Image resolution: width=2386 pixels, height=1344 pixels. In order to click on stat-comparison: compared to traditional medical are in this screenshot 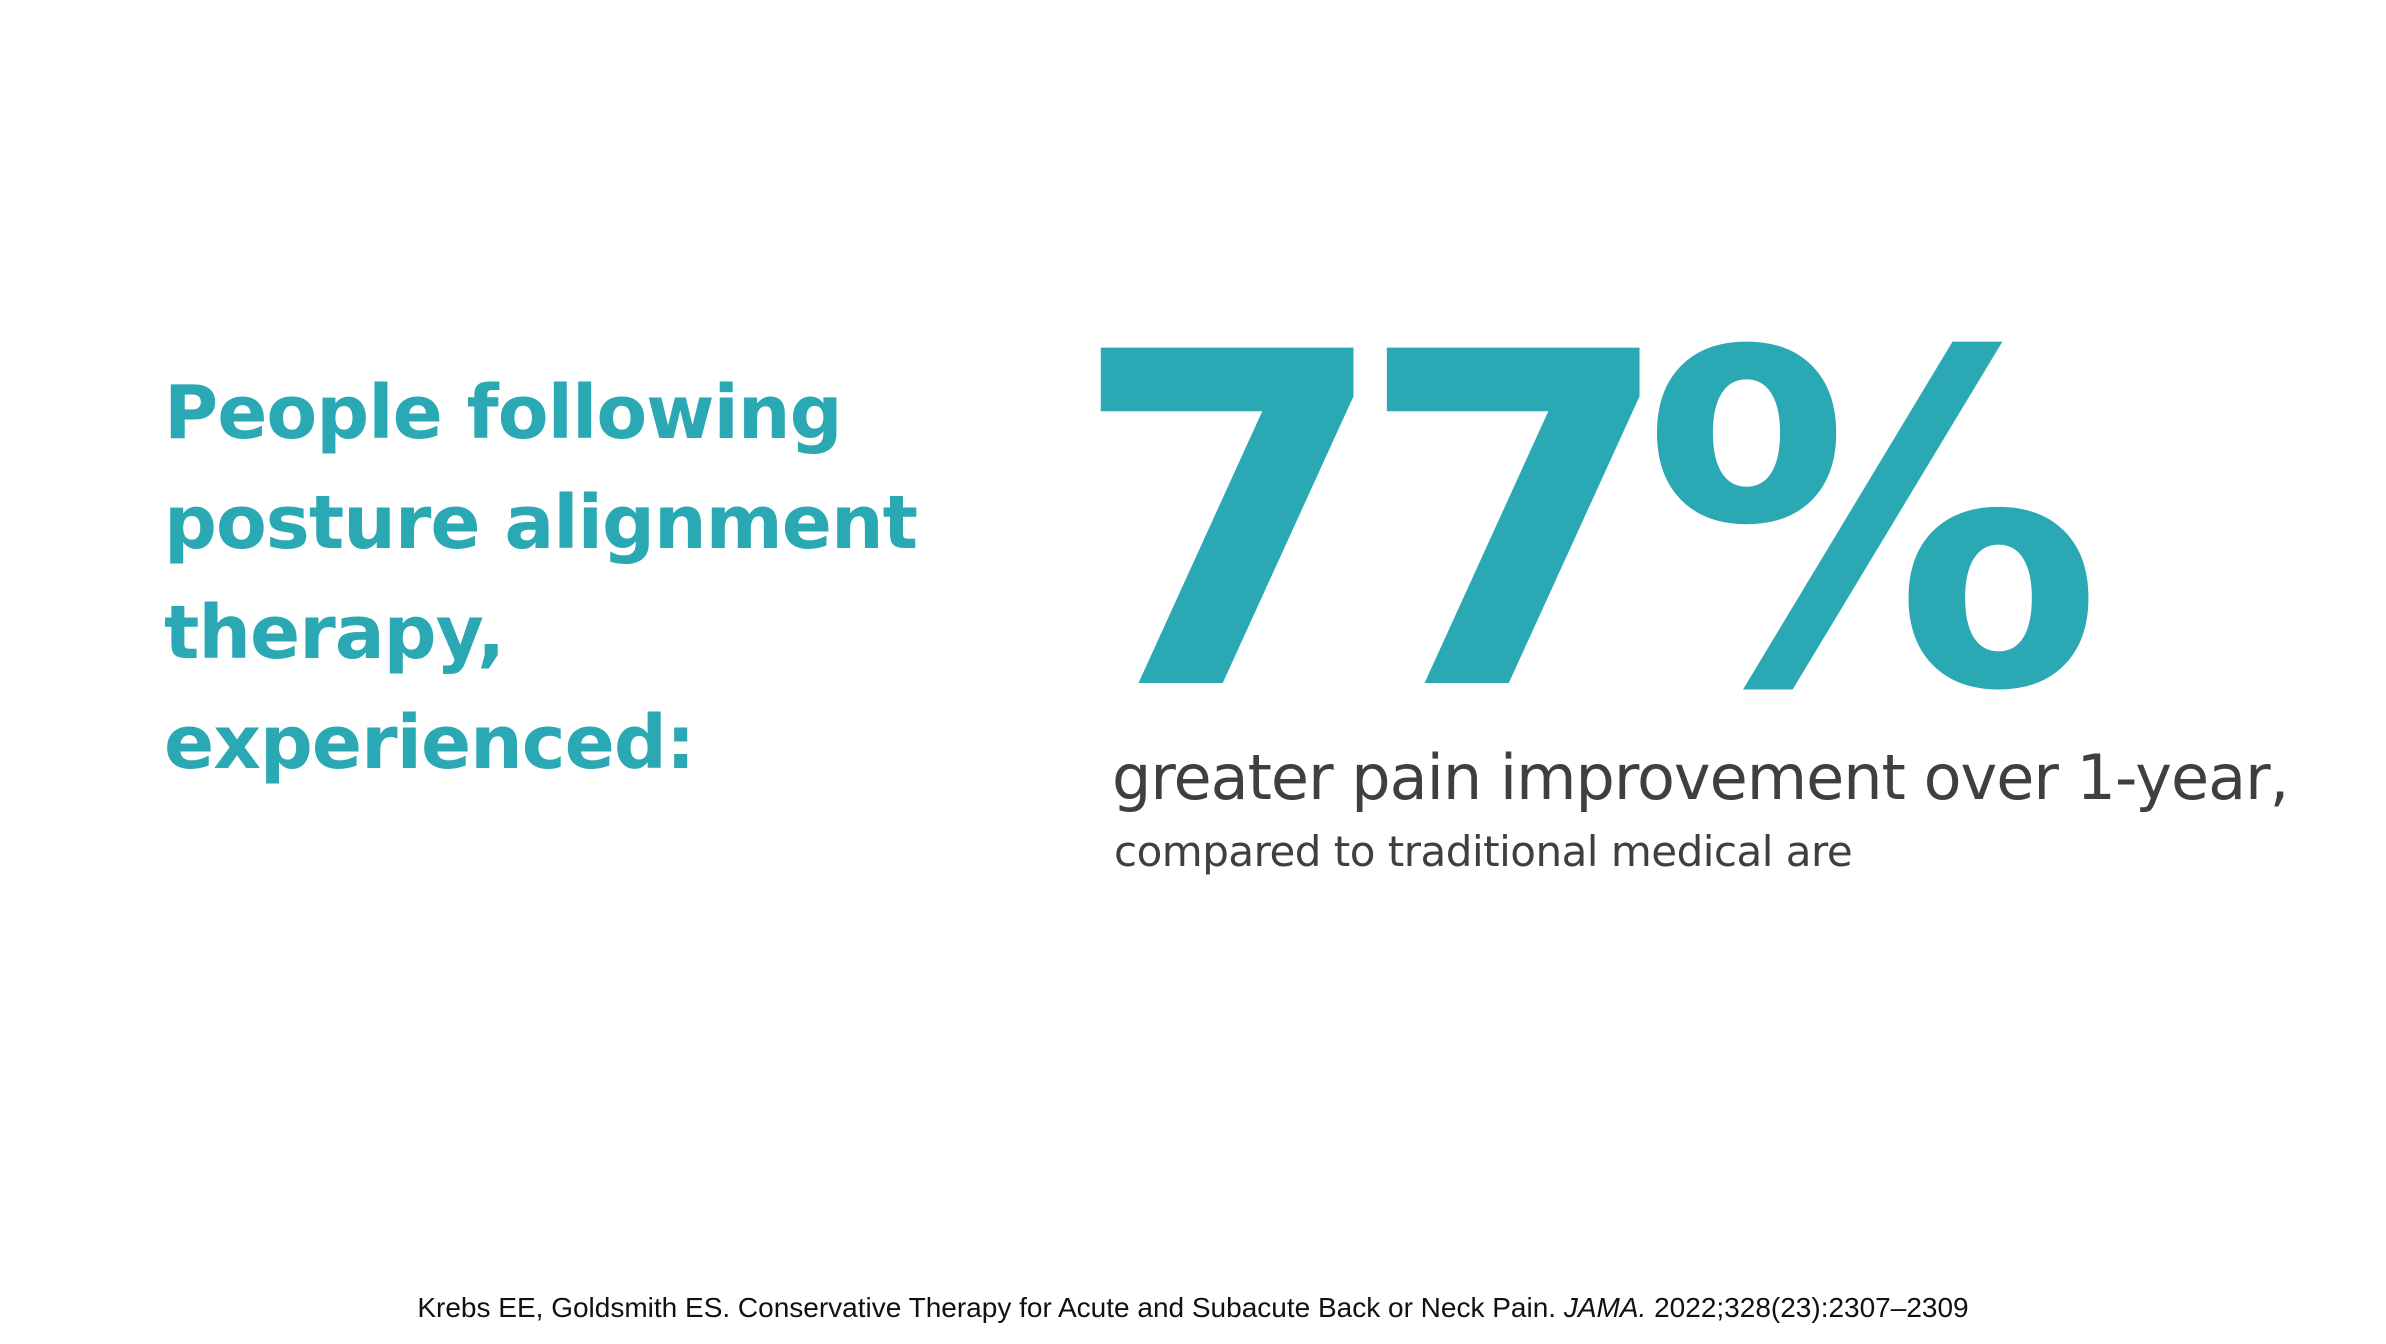, I will do `click(1483, 851)`.